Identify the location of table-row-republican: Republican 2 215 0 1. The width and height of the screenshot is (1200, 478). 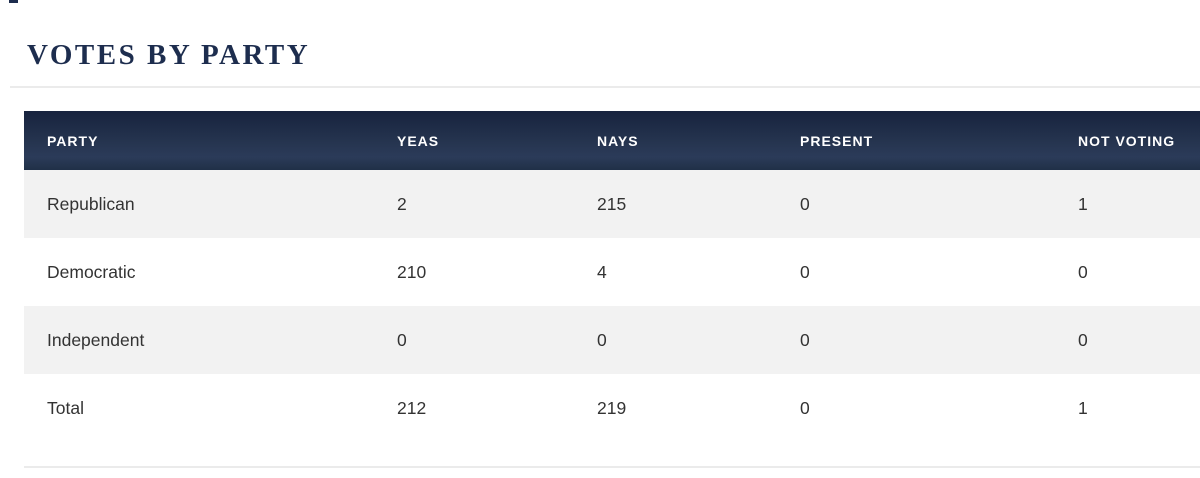
(612, 204).